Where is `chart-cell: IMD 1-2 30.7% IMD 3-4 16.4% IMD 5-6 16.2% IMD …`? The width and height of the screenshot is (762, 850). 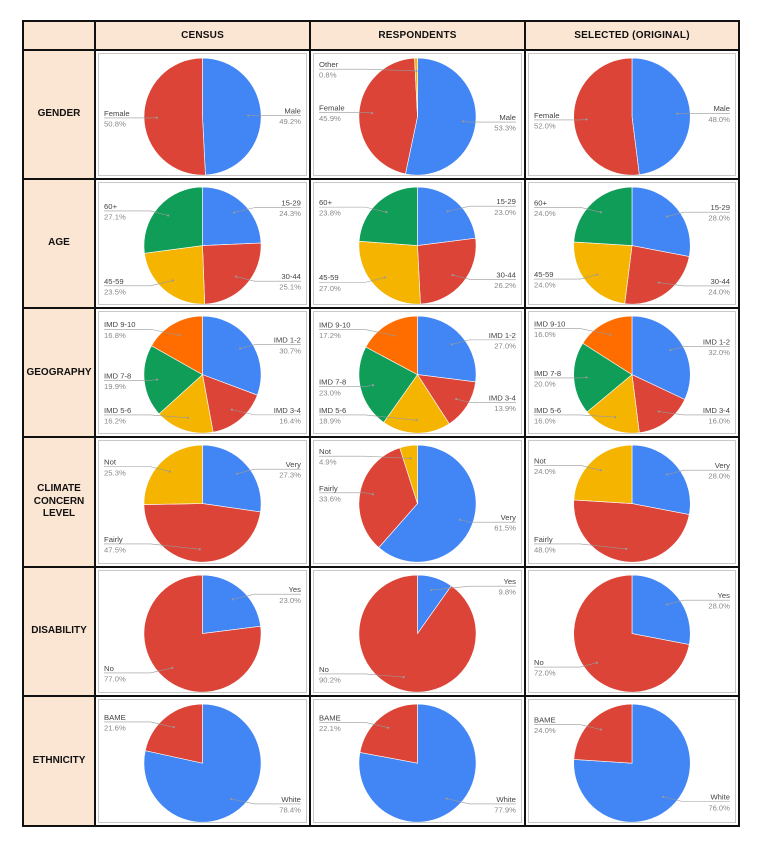
chart-cell: IMD 1-2 30.7% IMD 3-4 16.4% IMD 5-6 16.2% IMD … is located at coordinates (203, 374).